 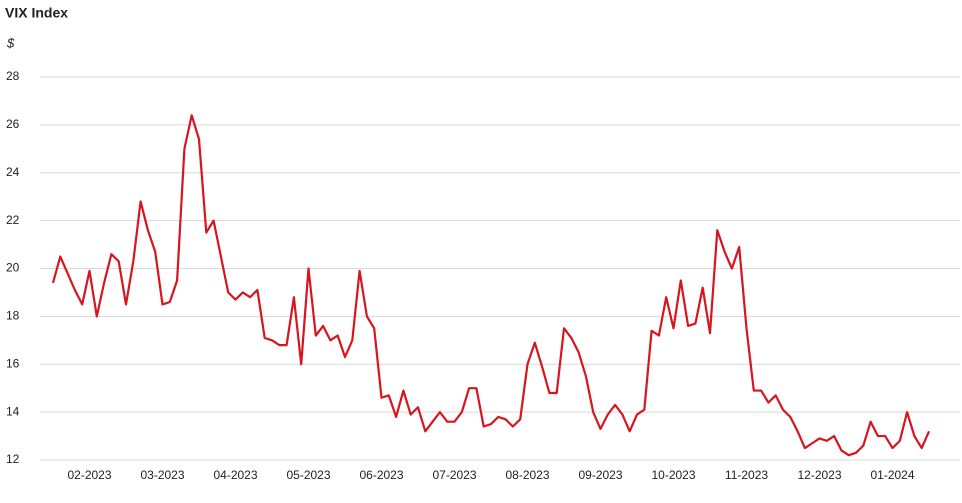 I want to click on chart-title: VIX Index, so click(x=36, y=13).